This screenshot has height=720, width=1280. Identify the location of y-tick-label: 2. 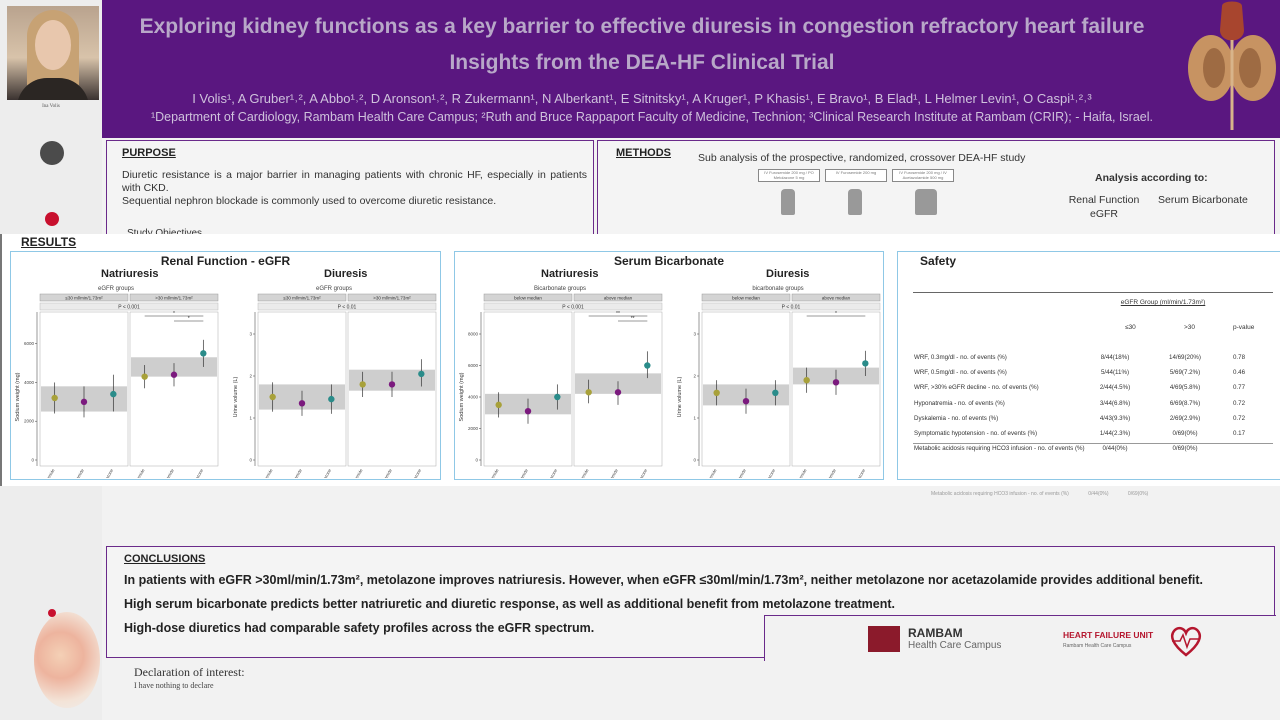
(250, 376).